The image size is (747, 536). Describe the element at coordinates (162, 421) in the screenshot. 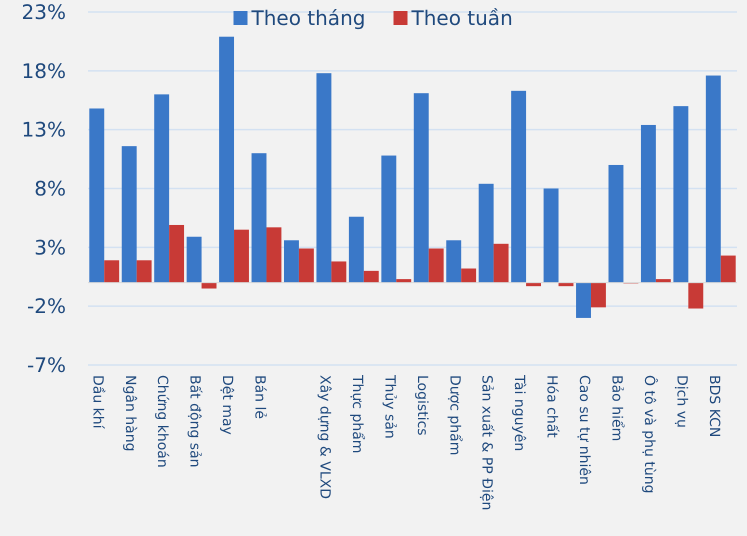

I see `x-tick-label: Chứng khoán` at that location.